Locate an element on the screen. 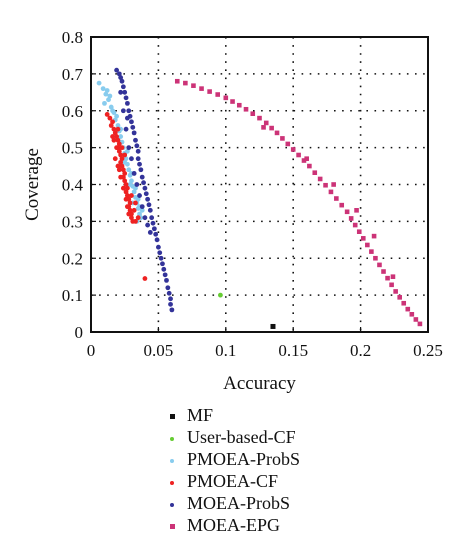 Image resolution: width=474 pixels, height=557 pixels. legend-entry: PMOEA-ProbS is located at coordinates (232, 459).